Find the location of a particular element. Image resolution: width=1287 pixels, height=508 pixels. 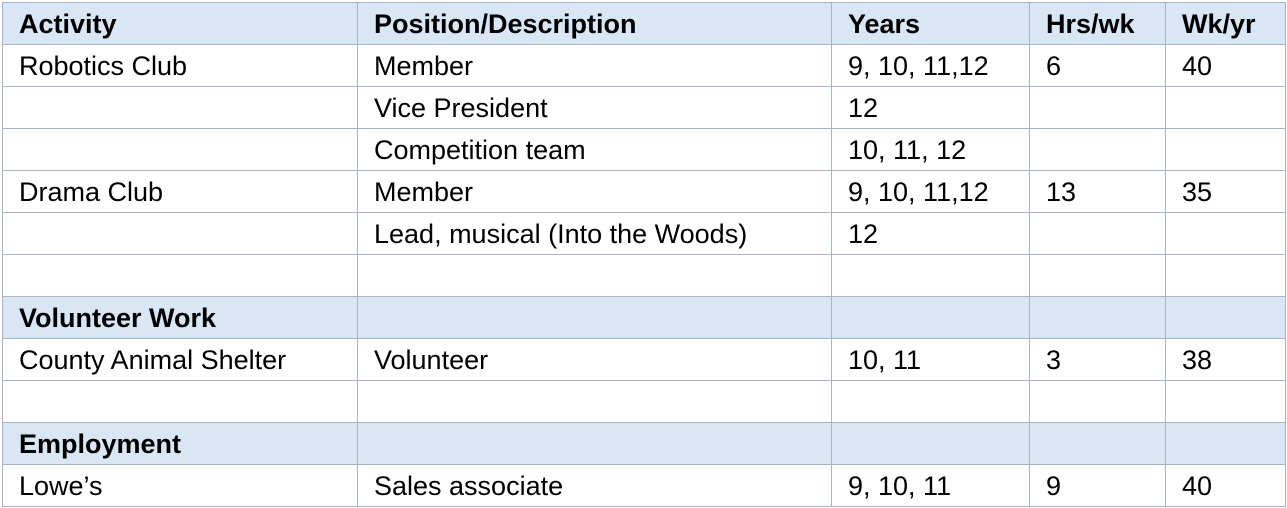

header-activity: Activity is located at coordinates (180, 23).